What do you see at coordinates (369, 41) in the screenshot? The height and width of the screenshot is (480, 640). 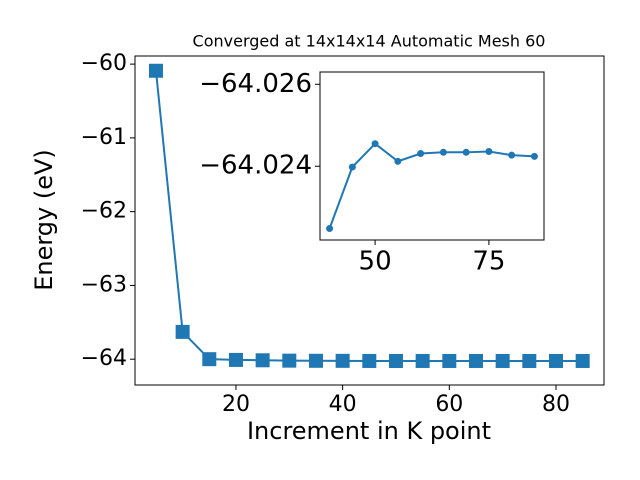 I see `chart-title: Converged at 14x14x14 Automatic Mesh 60` at bounding box center [369, 41].